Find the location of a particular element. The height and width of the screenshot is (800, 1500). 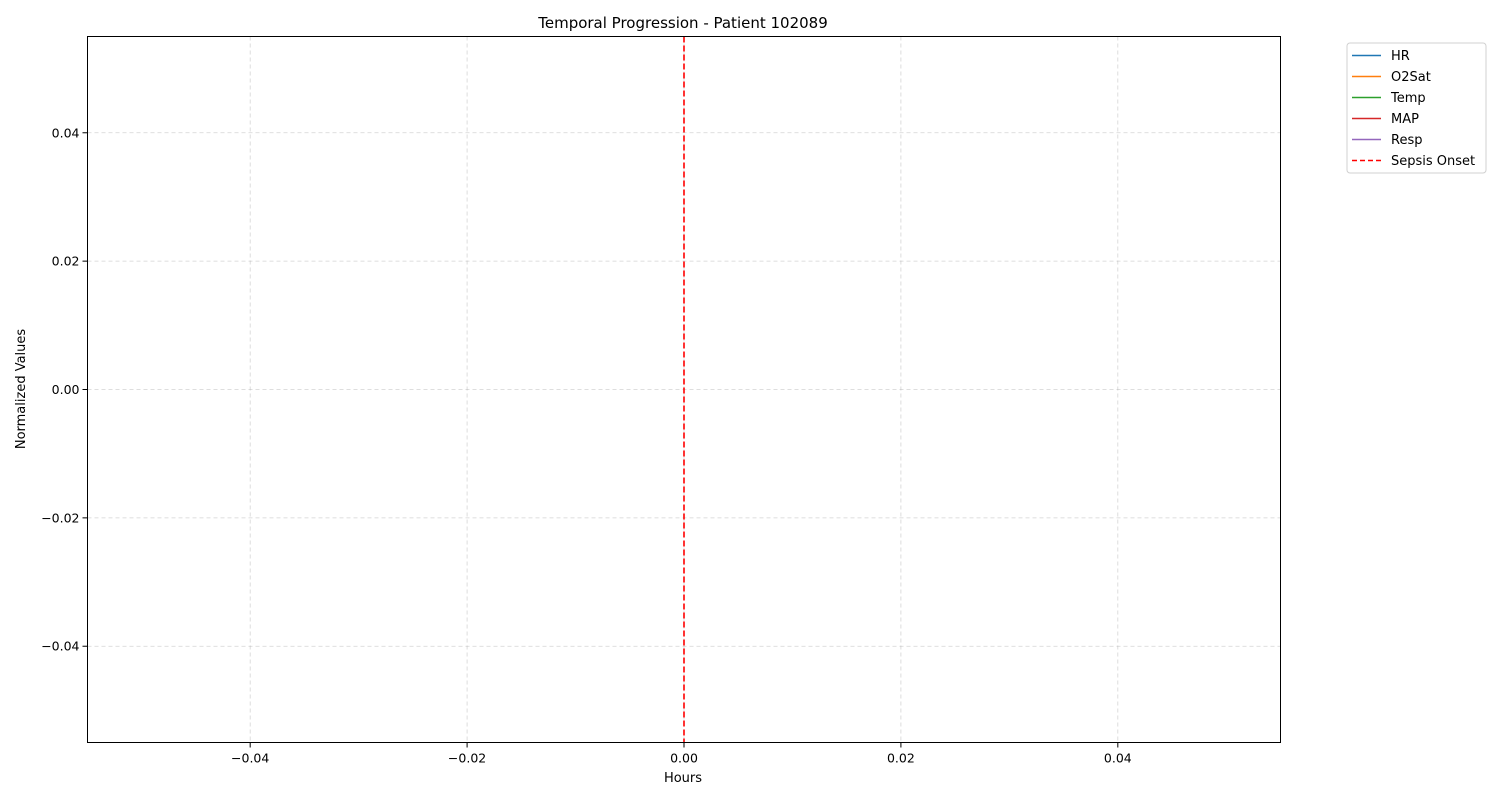

y-tick-label: 0.02 is located at coordinates (66, 261).